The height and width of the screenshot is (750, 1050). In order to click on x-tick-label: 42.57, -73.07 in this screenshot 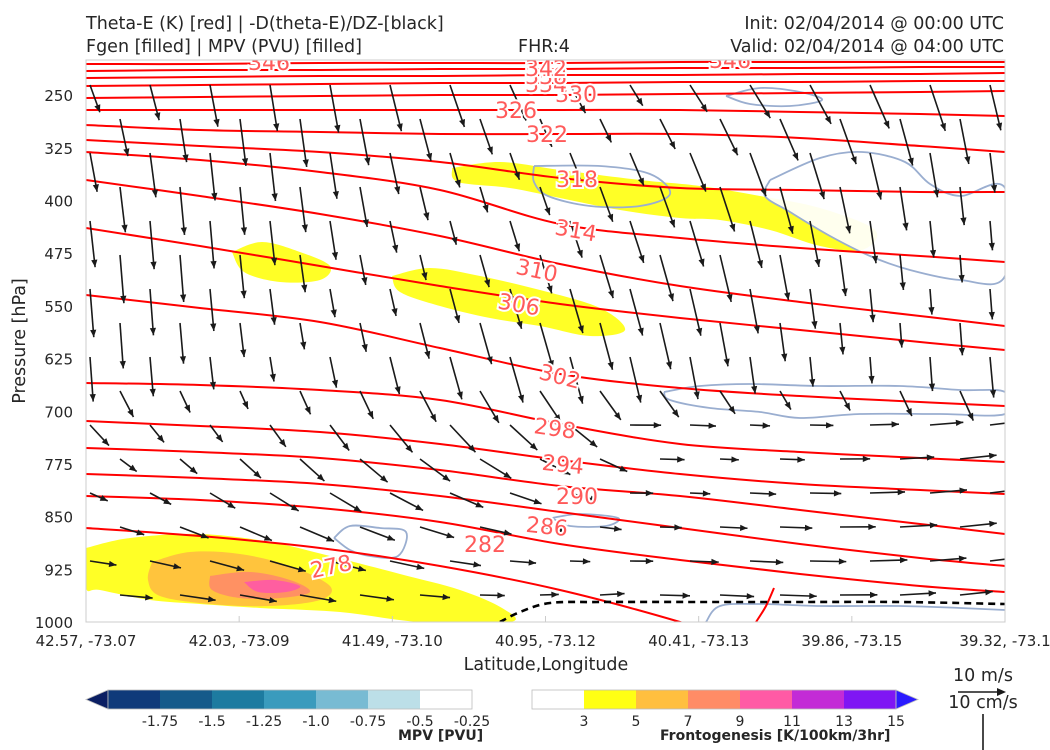, I will do `click(86, 641)`.